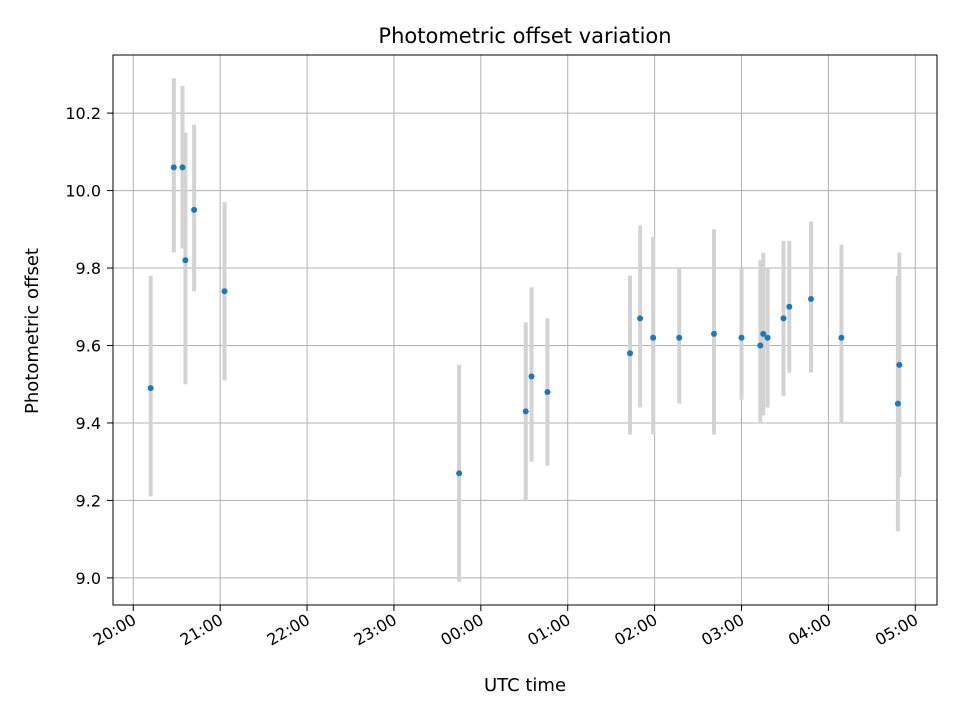 The image size is (960, 720). I want to click on y-tick-label: 9.6, so click(88, 345).